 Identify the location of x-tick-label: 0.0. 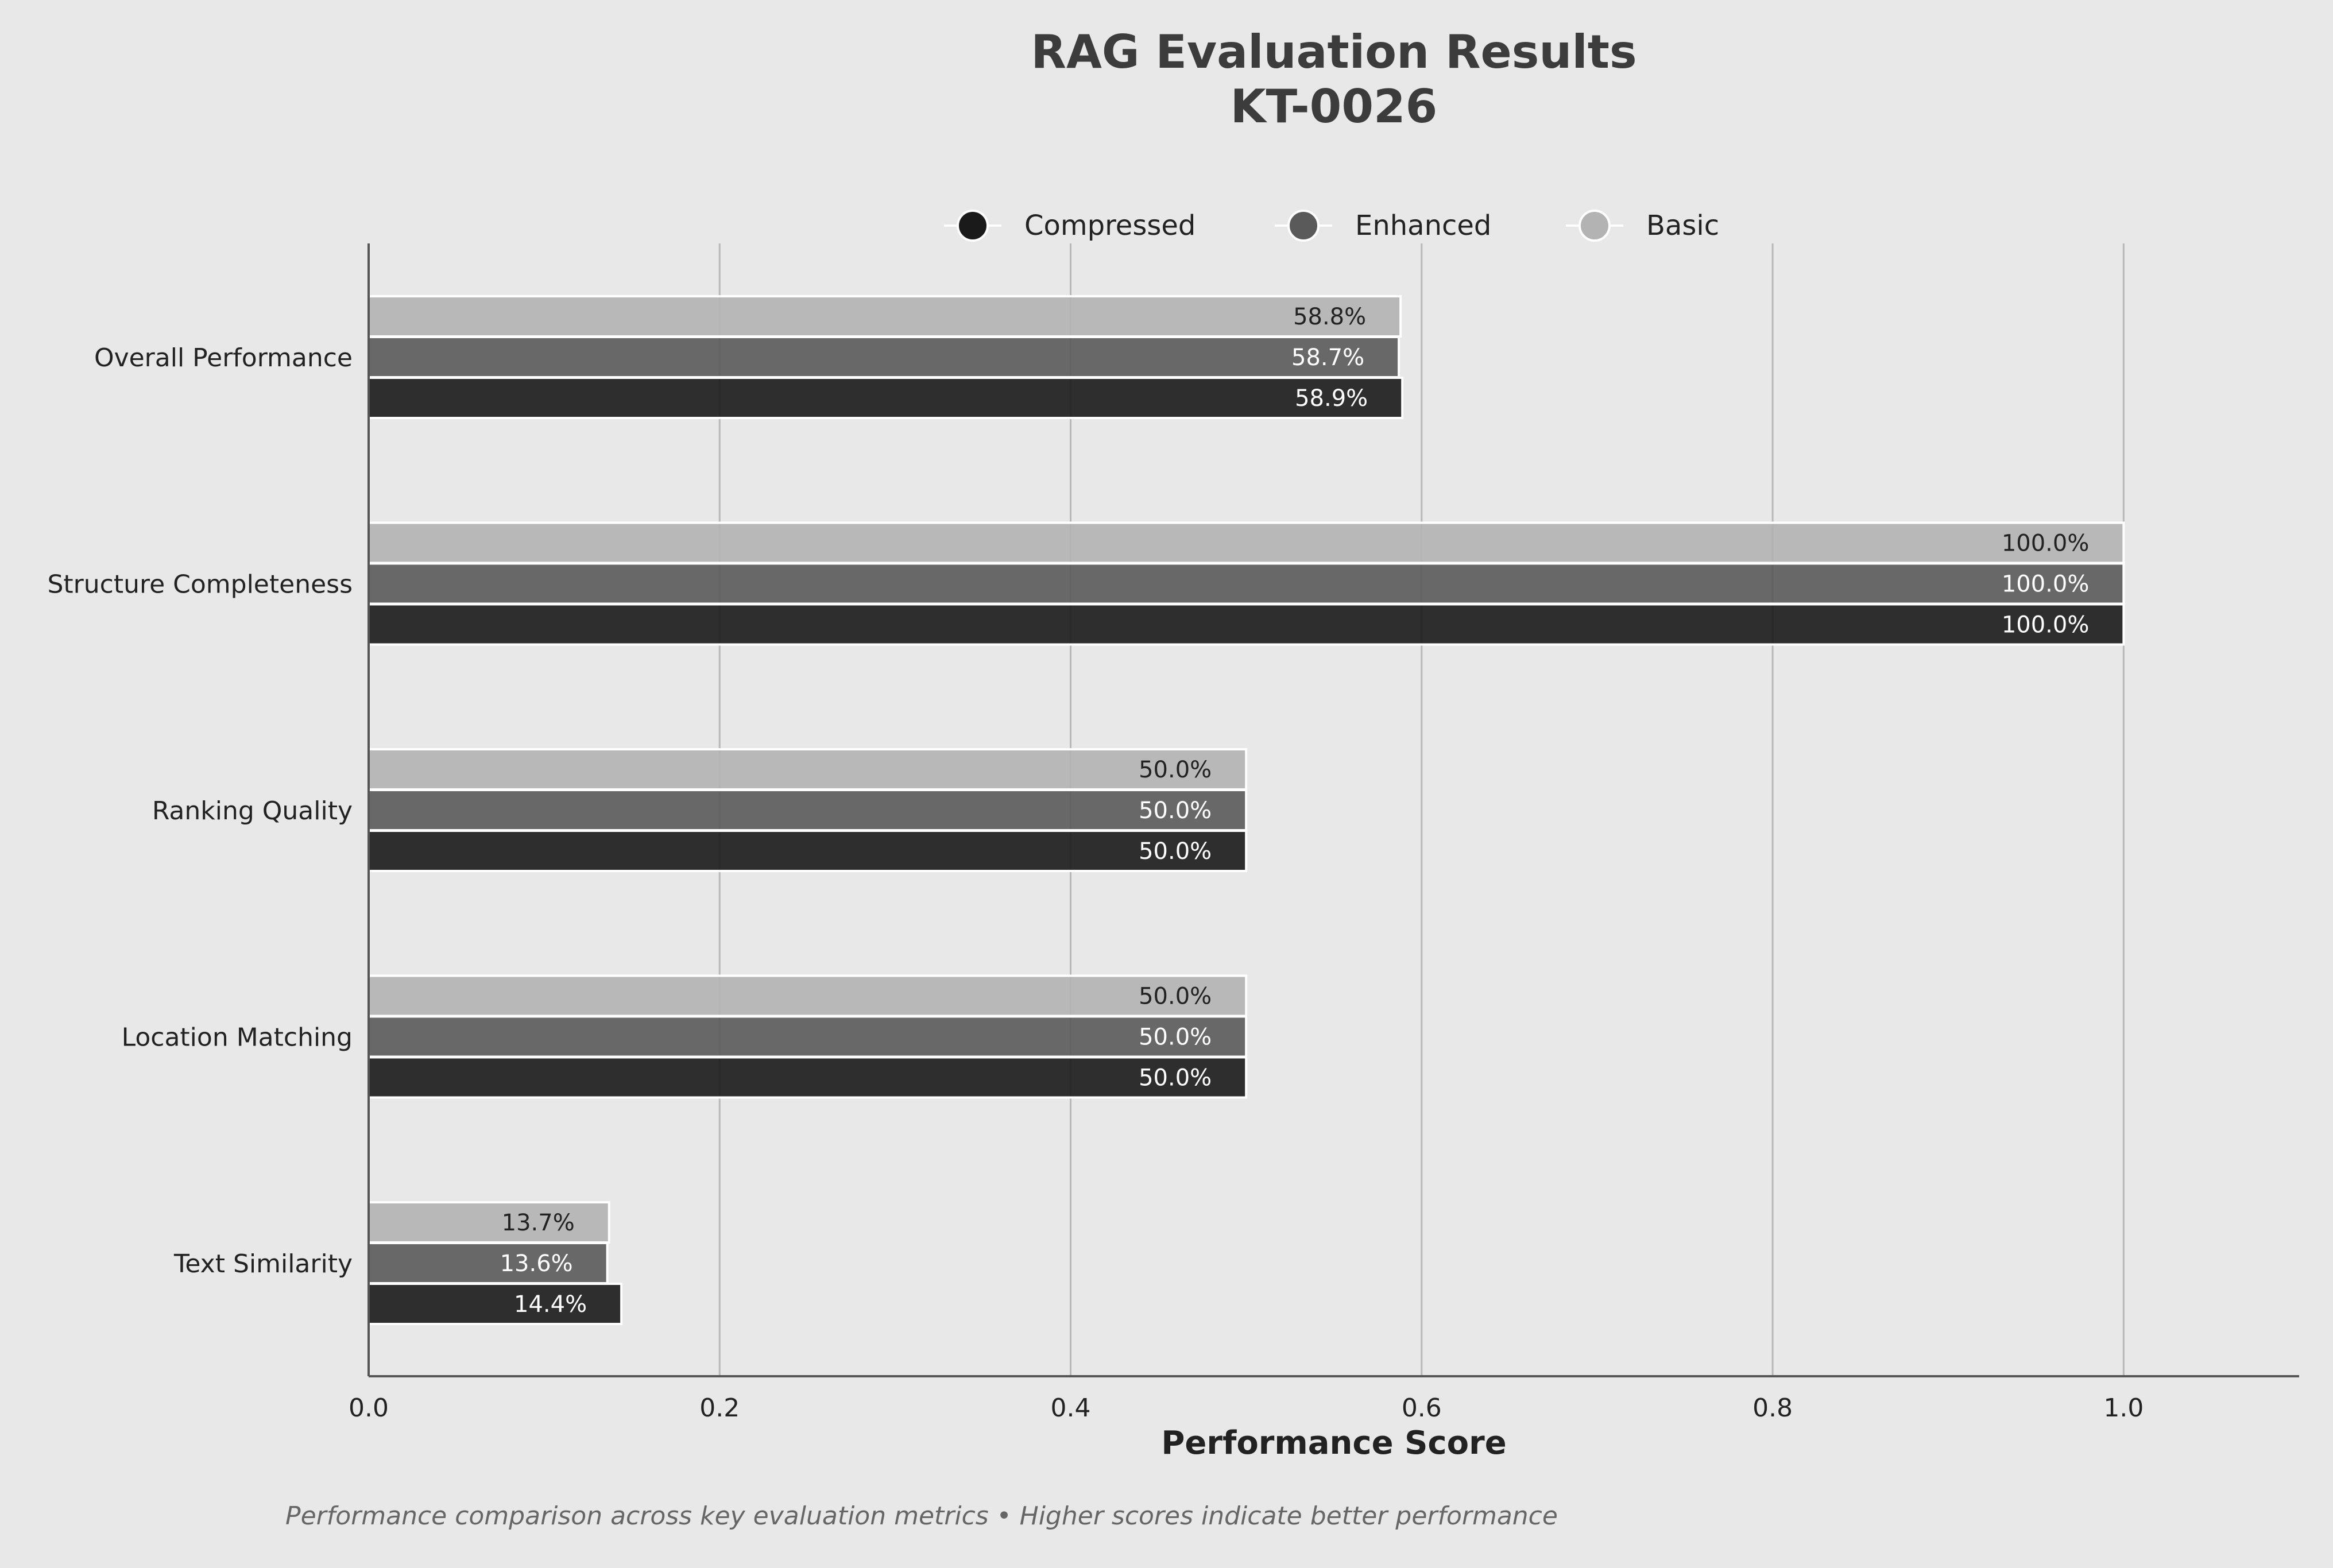
(369, 1408).